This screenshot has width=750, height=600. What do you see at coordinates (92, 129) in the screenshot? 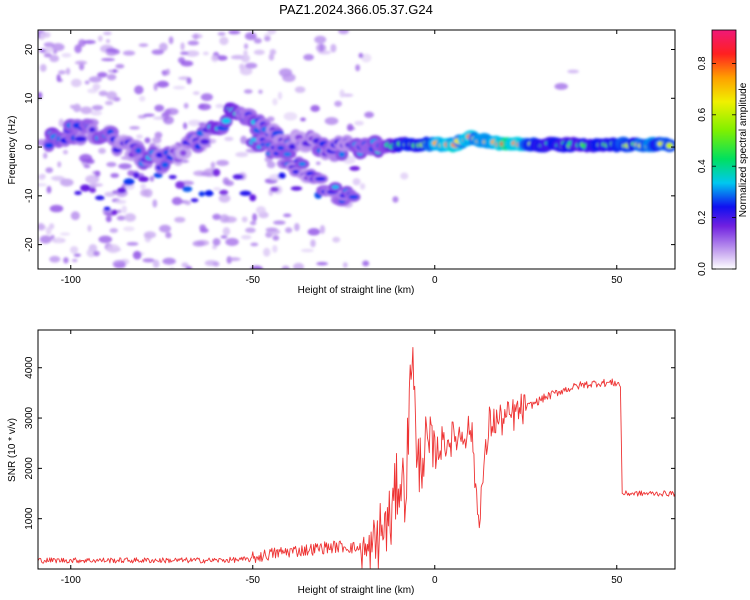
I see `spectrogram-ridge-core` at bounding box center [92, 129].